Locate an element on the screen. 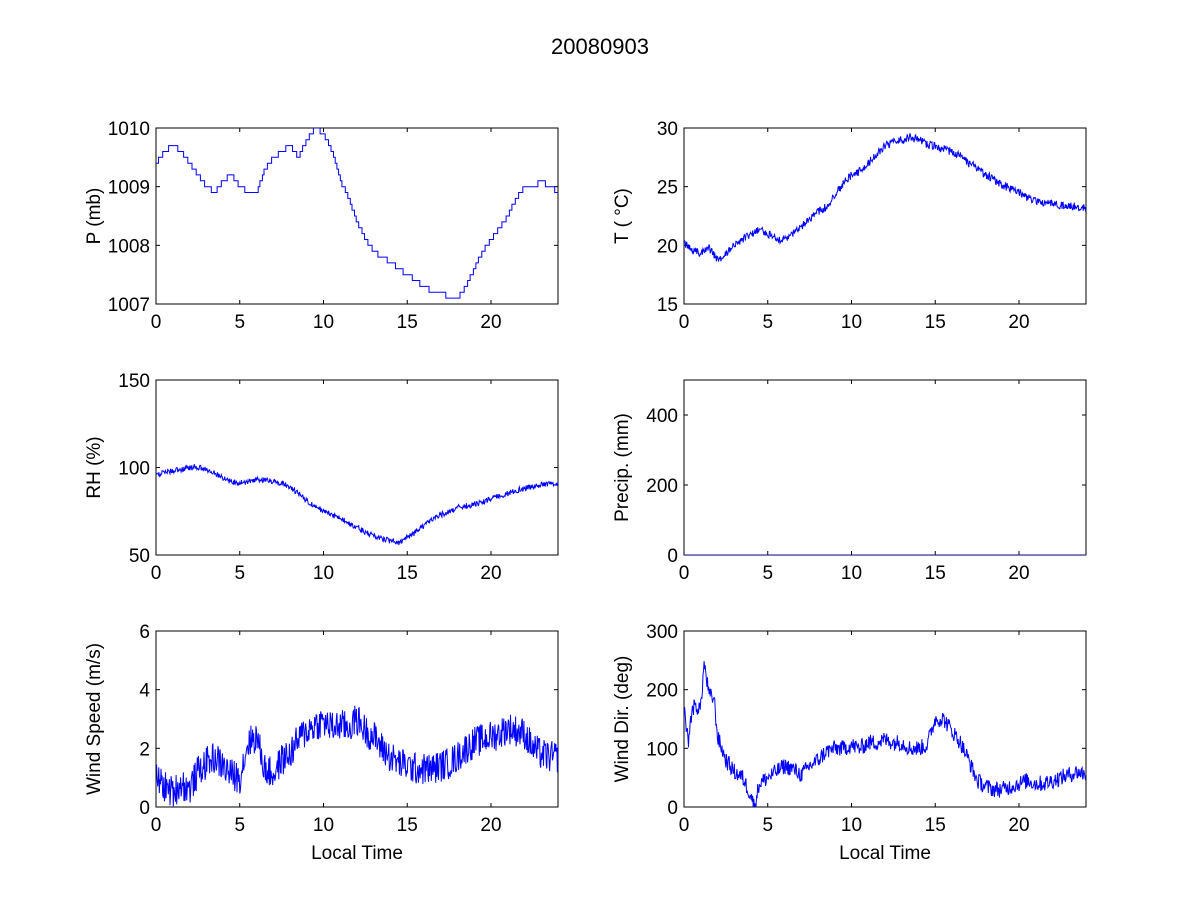  y-tick-label: 400 is located at coordinates (662, 416).